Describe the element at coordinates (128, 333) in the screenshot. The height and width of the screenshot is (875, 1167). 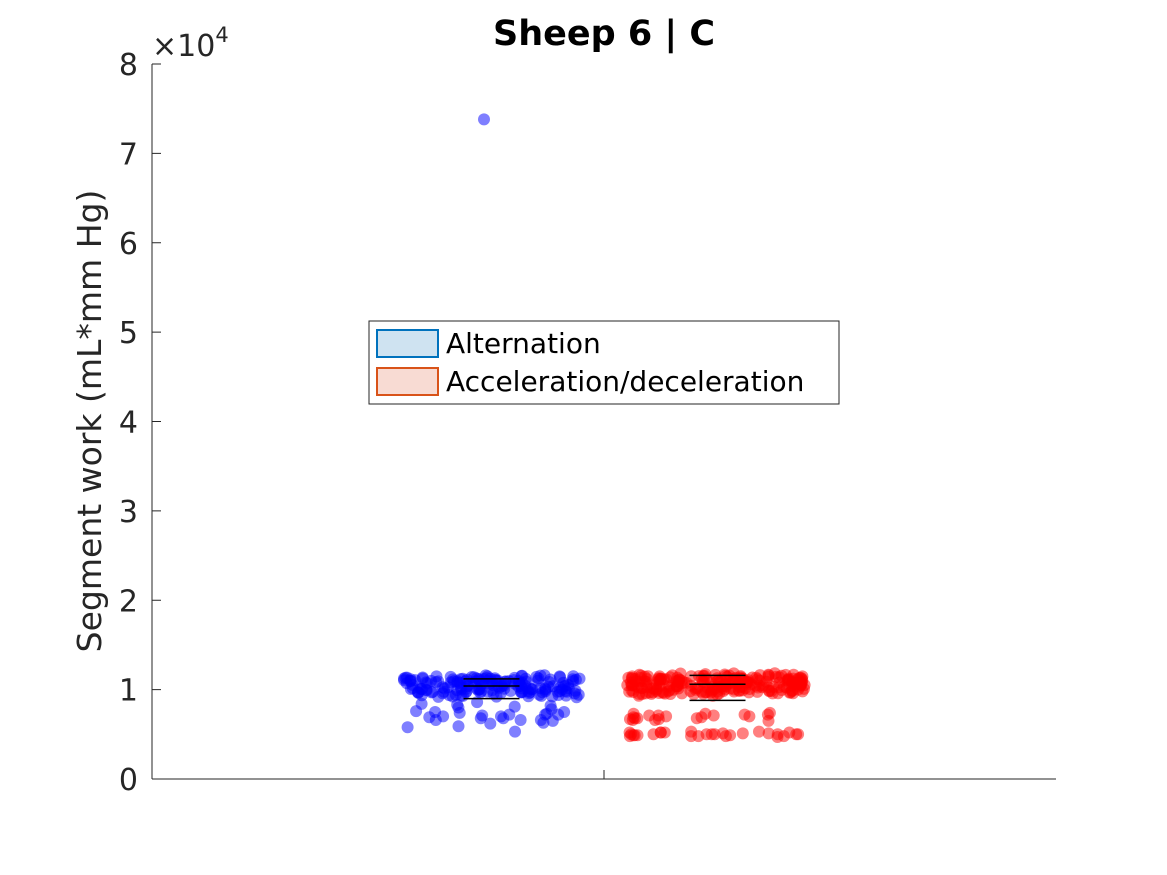
I see `y-tick-label: 5` at that location.